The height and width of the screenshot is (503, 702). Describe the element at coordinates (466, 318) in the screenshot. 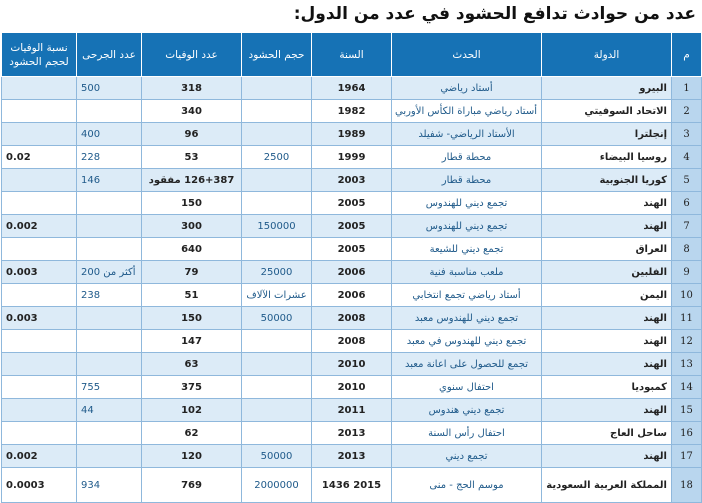

I see `cell: تجمع ديني للهندوس معبد` at that location.